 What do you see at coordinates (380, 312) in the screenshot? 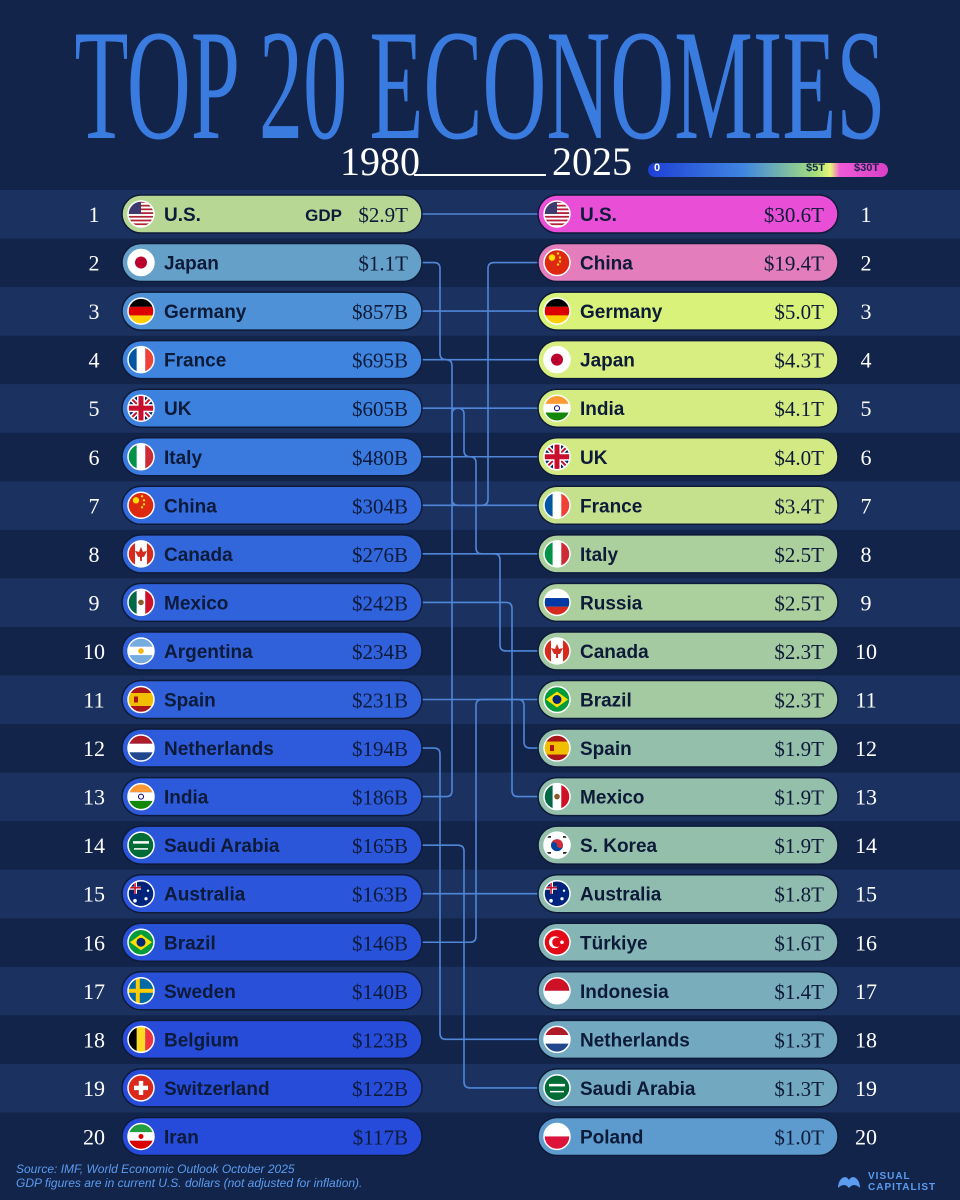
I see `value-label-left: $857B` at bounding box center [380, 312].